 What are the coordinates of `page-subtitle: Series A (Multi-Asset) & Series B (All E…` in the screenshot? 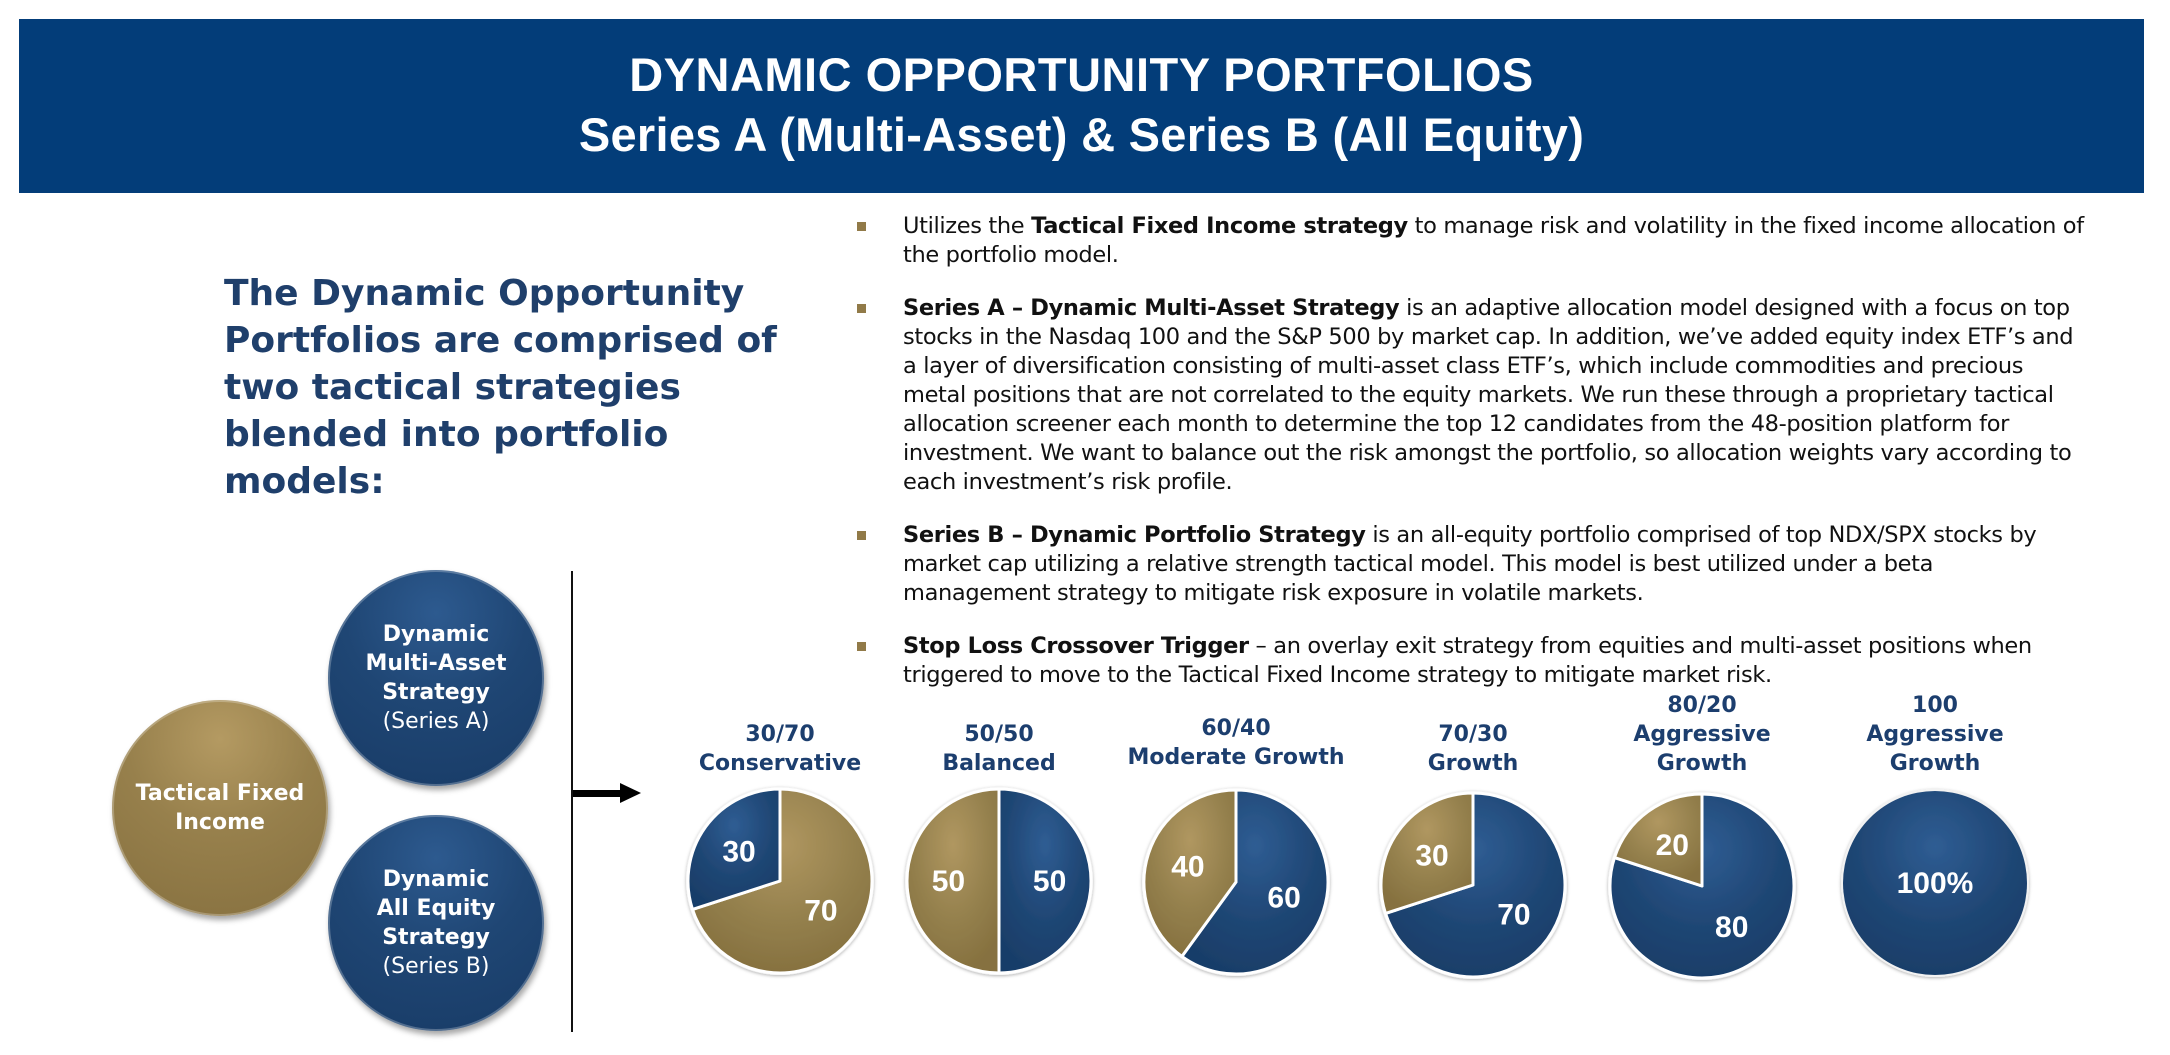 It's located at (1081, 134).